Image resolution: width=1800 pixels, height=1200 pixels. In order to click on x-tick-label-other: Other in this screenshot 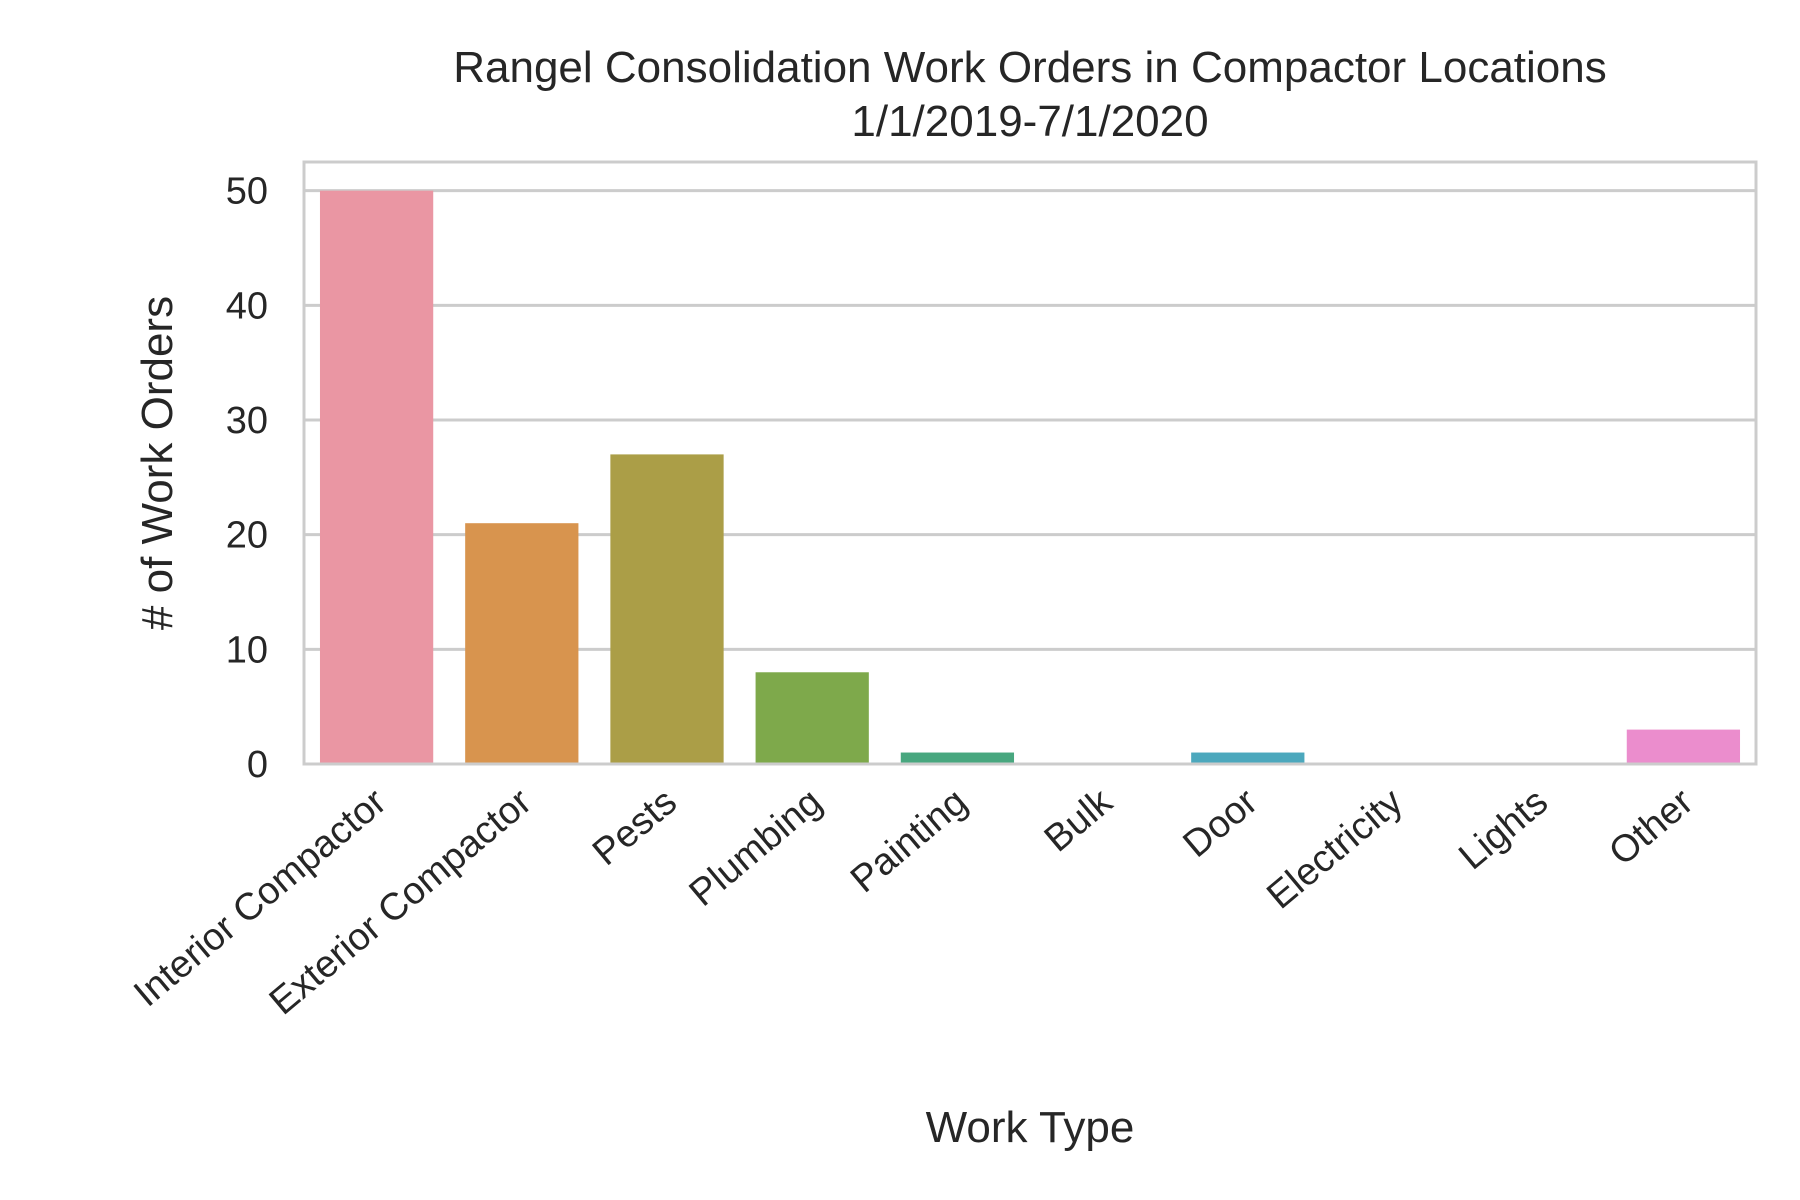, I will do `click(1651, 827)`.